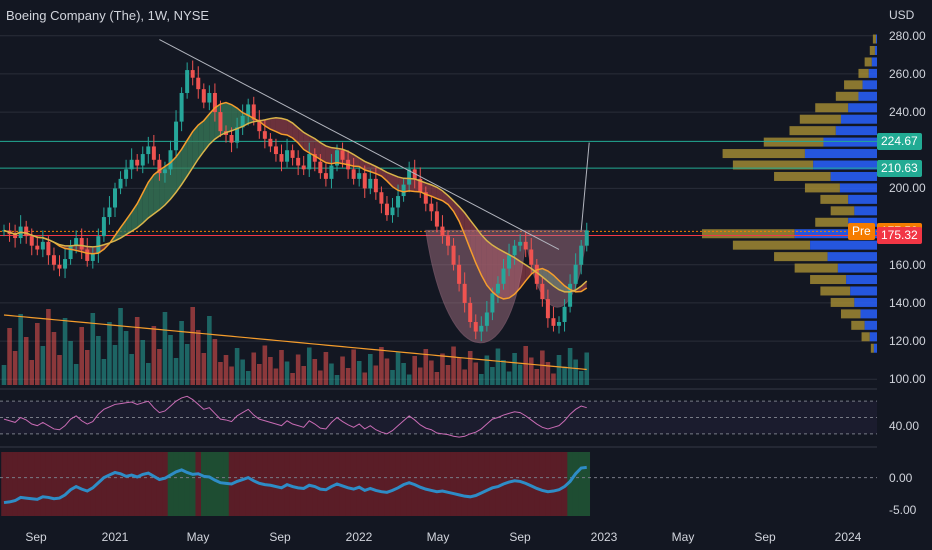 The width and height of the screenshot is (932, 550). Describe the element at coordinates (295, 416) in the screenshot. I see `rsi-line` at that location.